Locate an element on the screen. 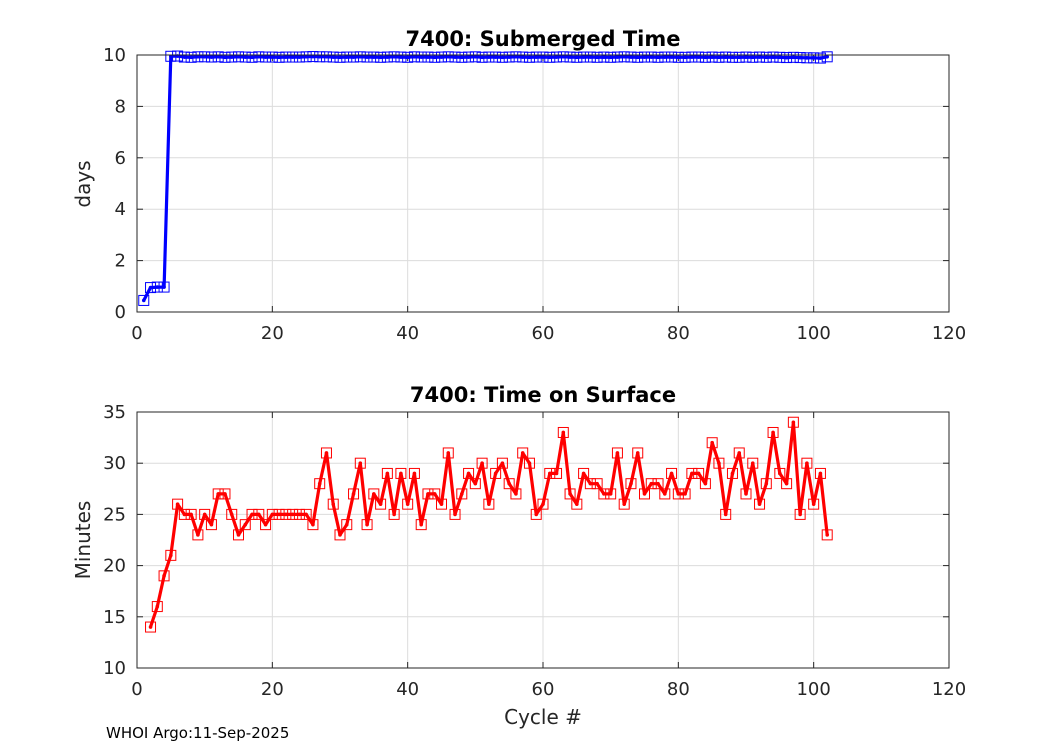 The image size is (1050, 750). x-tick-label: 60 is located at coordinates (543, 333).